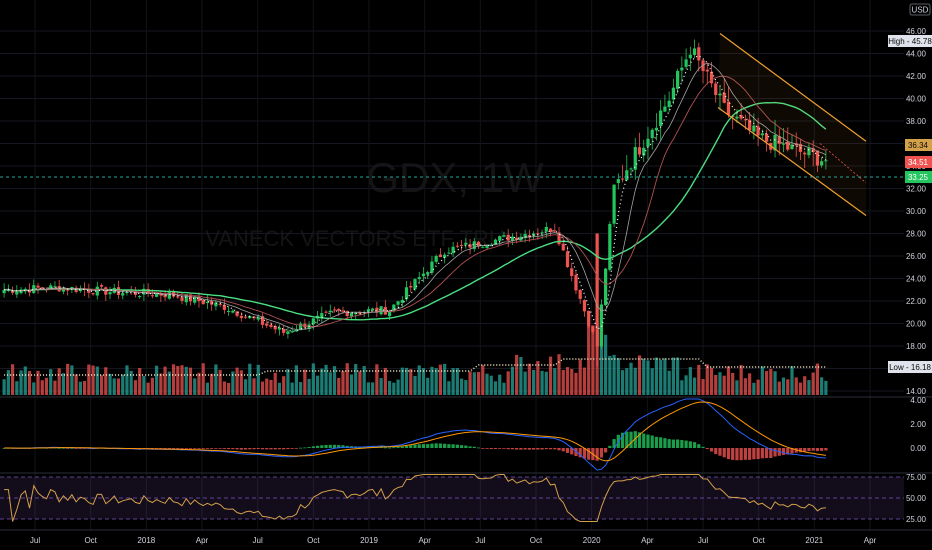 This screenshot has width=932, height=550. What do you see at coordinates (916, 346) in the screenshot?
I see `price-tick-label: 18.00` at bounding box center [916, 346].